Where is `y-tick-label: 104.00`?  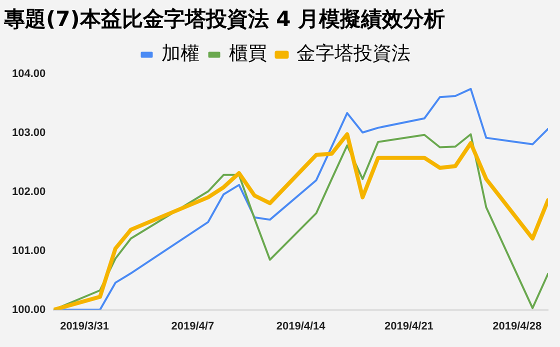
y-tick-label: 104.00 is located at coordinates (29, 74).